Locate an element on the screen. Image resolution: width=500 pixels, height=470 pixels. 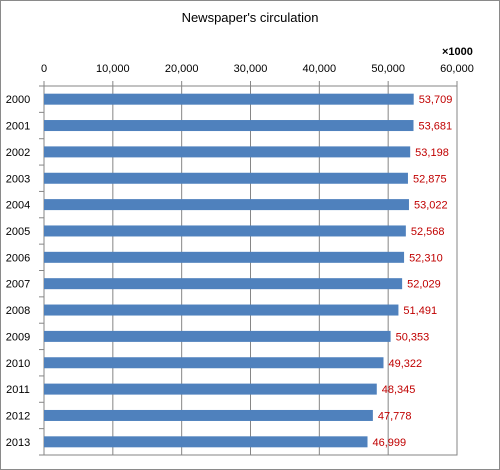
data-label: 47,778 is located at coordinates (395, 416).